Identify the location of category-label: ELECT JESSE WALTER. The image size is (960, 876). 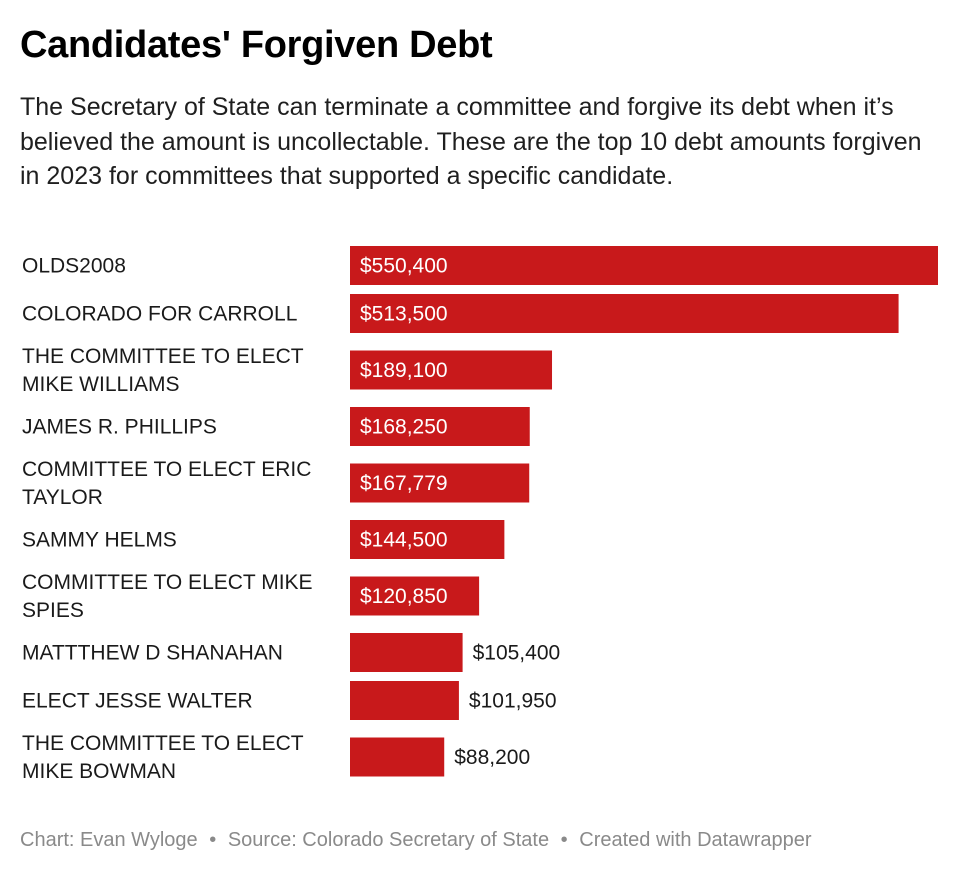
(137, 701).